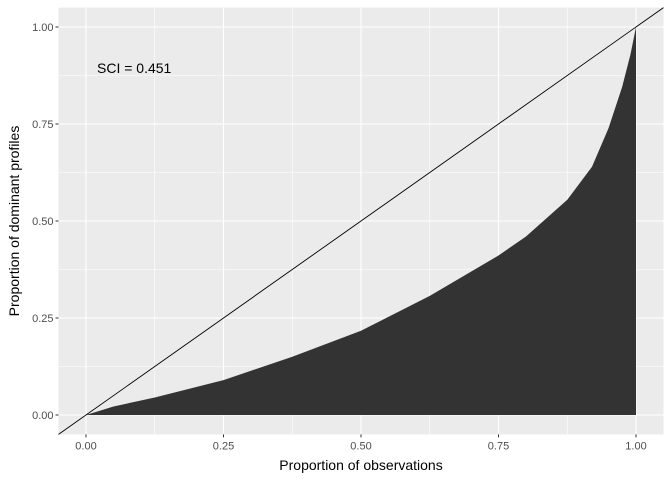 This screenshot has height=485, width=672. Describe the element at coordinates (42, 319) in the screenshot. I see `y-tick-label: 0.25` at that location.